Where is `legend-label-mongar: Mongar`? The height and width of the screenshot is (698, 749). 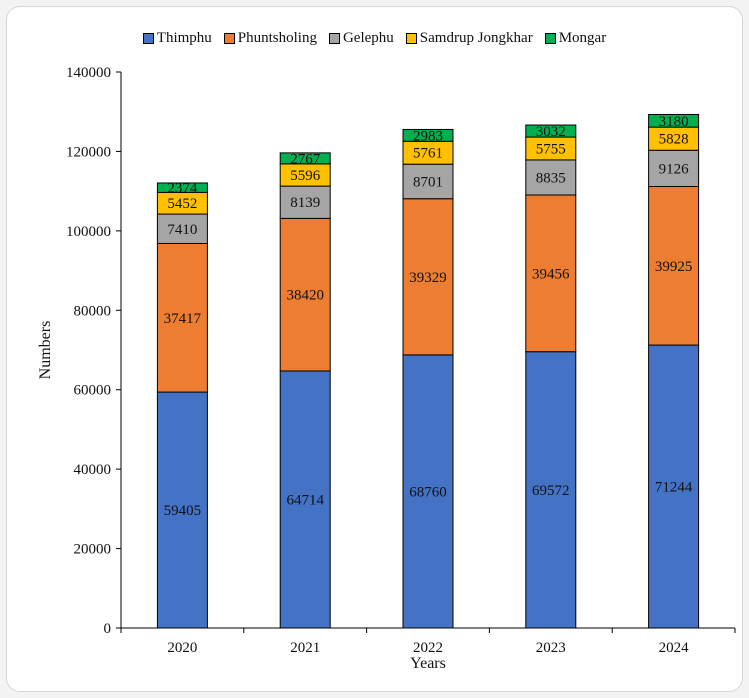
legend-label-mongar: Mongar is located at coordinates (582, 38).